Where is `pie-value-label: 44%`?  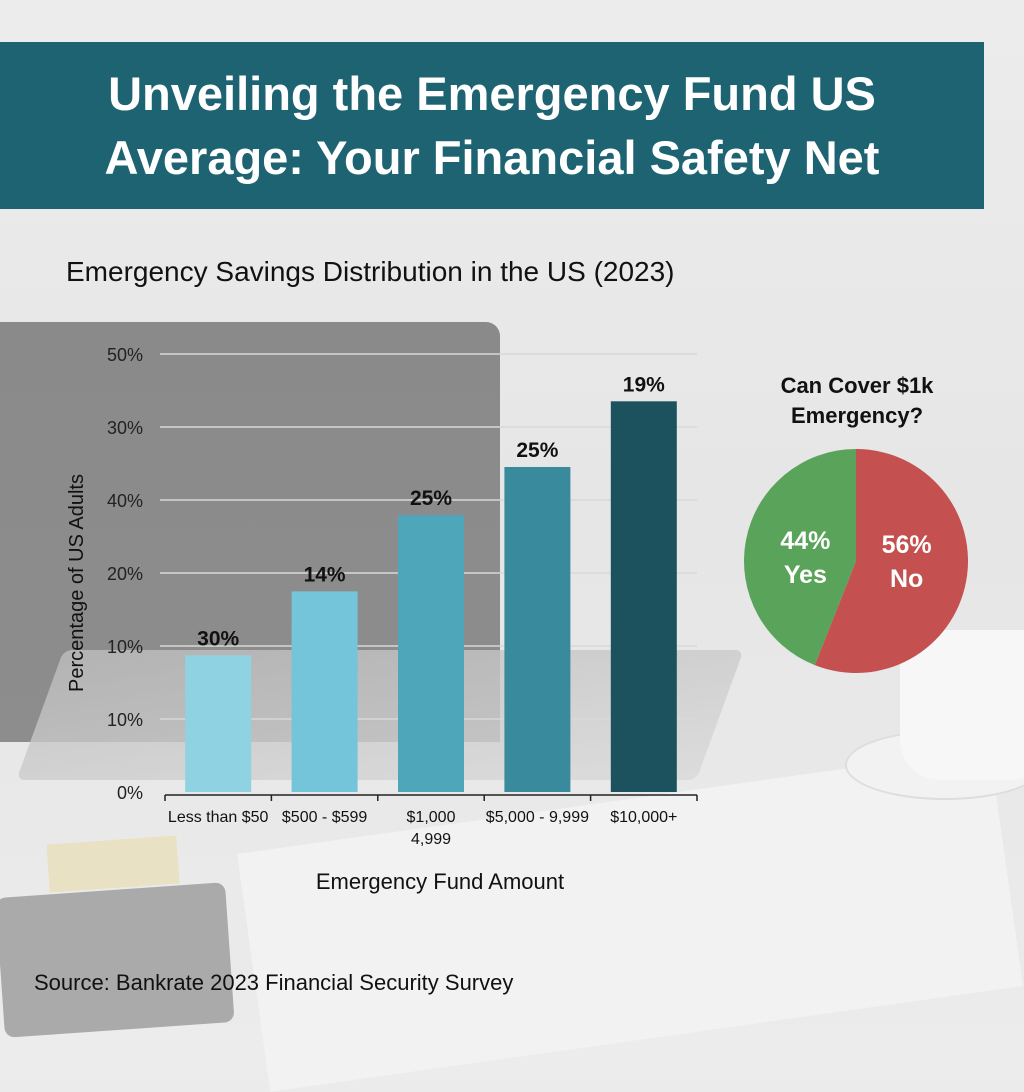
pie-value-label: 44% is located at coordinates (805, 541).